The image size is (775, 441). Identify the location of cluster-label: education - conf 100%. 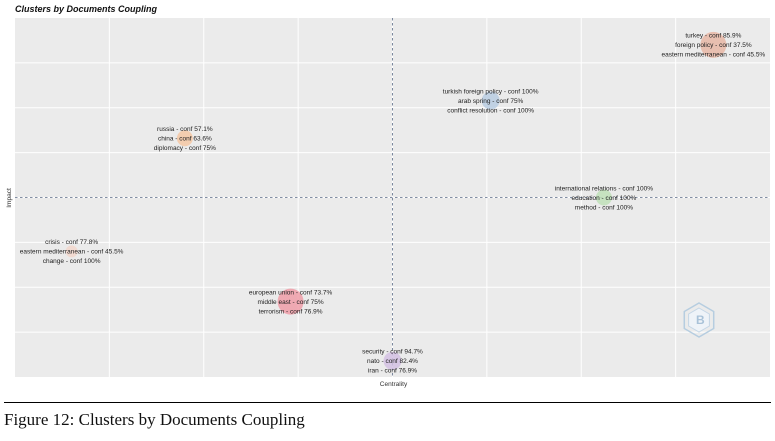
(604, 198).